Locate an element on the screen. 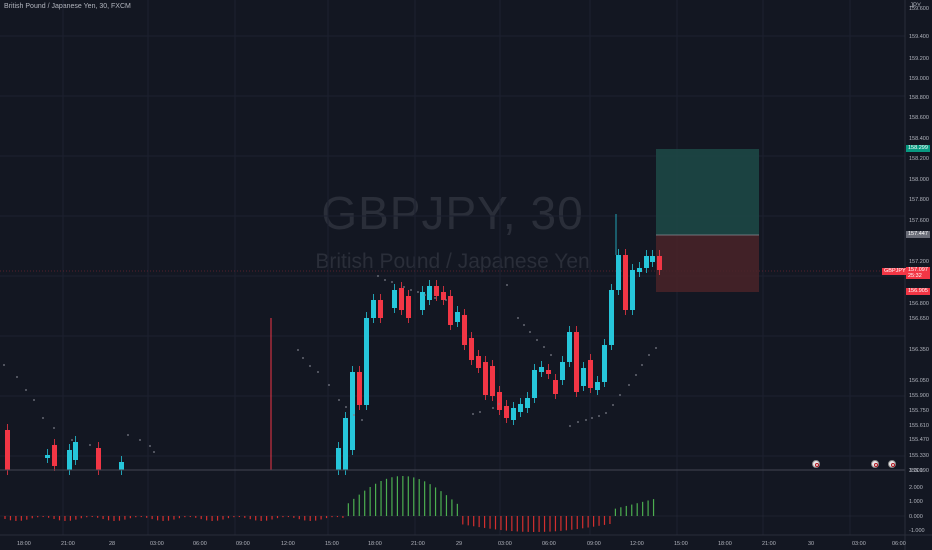  price-tick-label: 158.800 is located at coordinates (919, 98).